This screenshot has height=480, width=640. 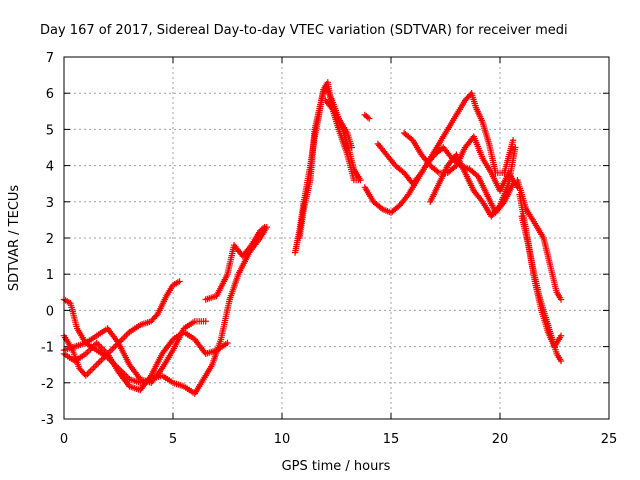 What do you see at coordinates (47, 420) in the screenshot?
I see `y-tick-label: -3` at bounding box center [47, 420].